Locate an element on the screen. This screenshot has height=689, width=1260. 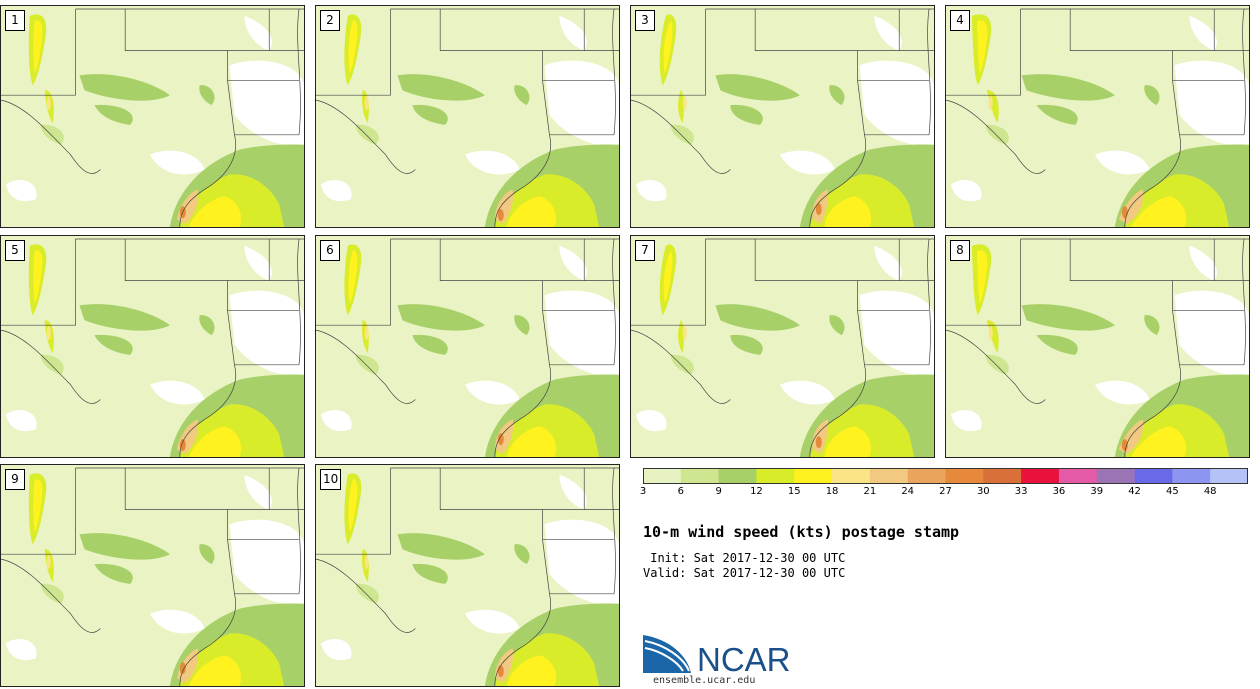
member-number-label: 9 is located at coordinates (15, 479).